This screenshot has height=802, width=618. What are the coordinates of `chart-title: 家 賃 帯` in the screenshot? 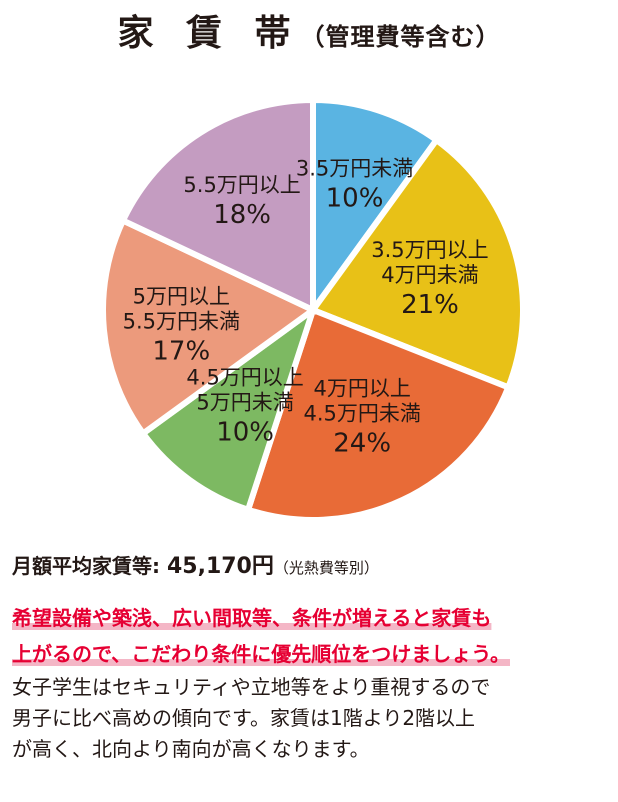 It's located at (209, 33).